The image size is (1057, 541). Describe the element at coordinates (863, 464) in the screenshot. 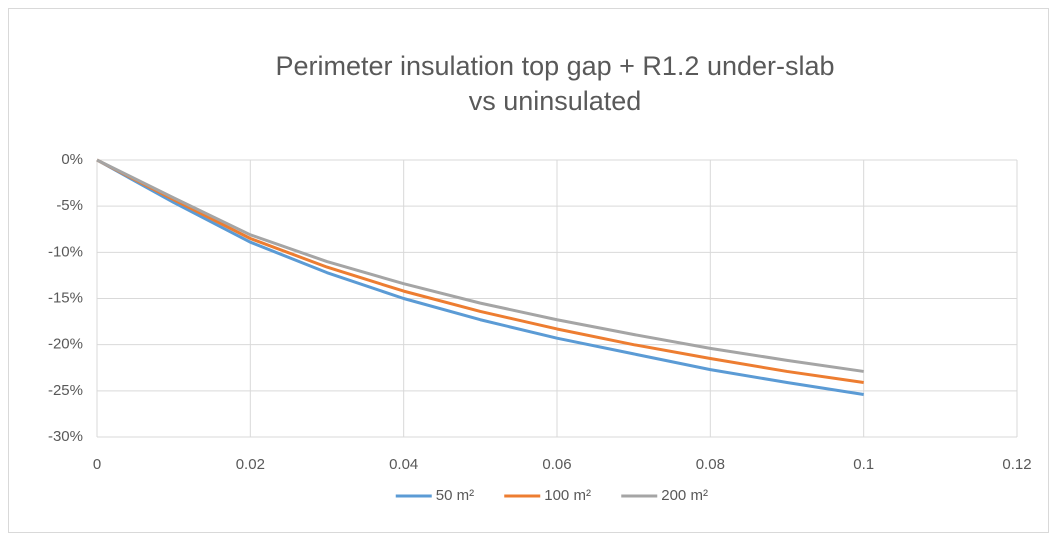

I see `x-tick-label: 0.1` at that location.